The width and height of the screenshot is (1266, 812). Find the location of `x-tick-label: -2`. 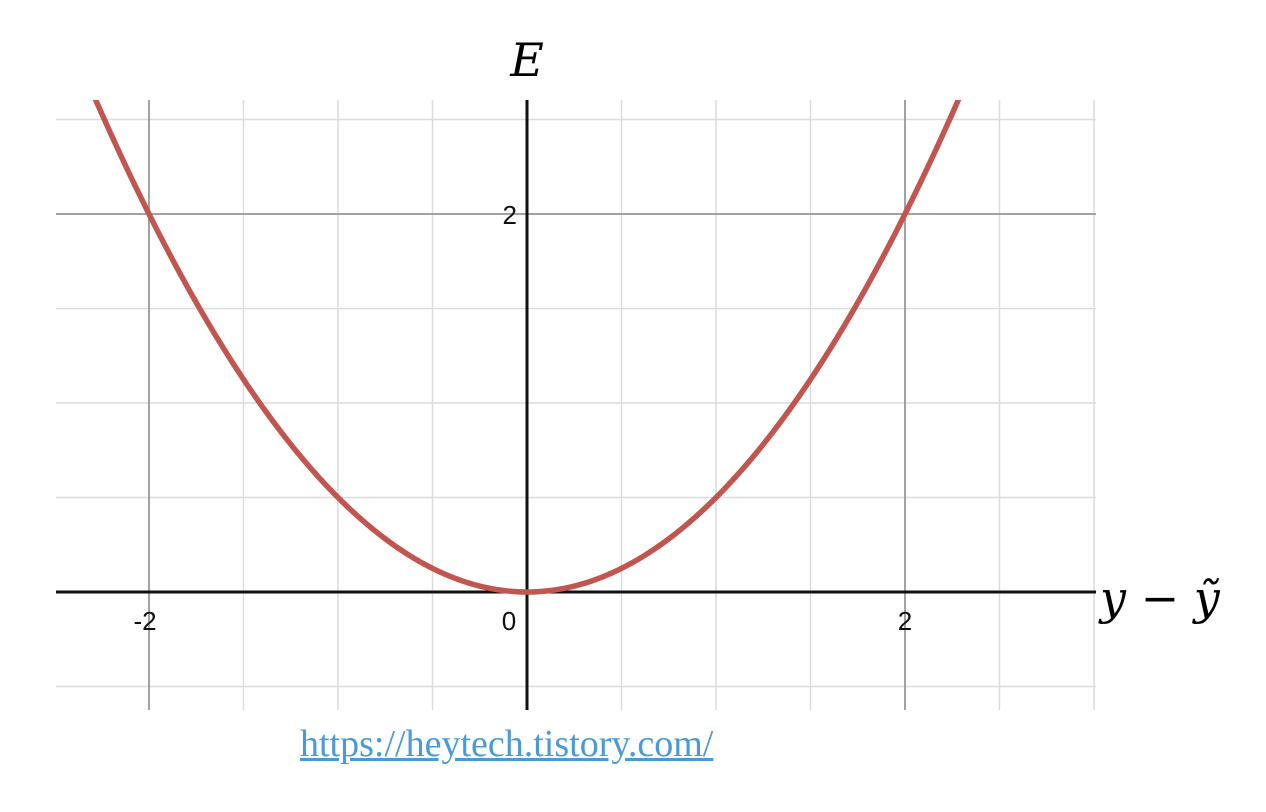

x-tick-label: -2 is located at coordinates (144, 621).